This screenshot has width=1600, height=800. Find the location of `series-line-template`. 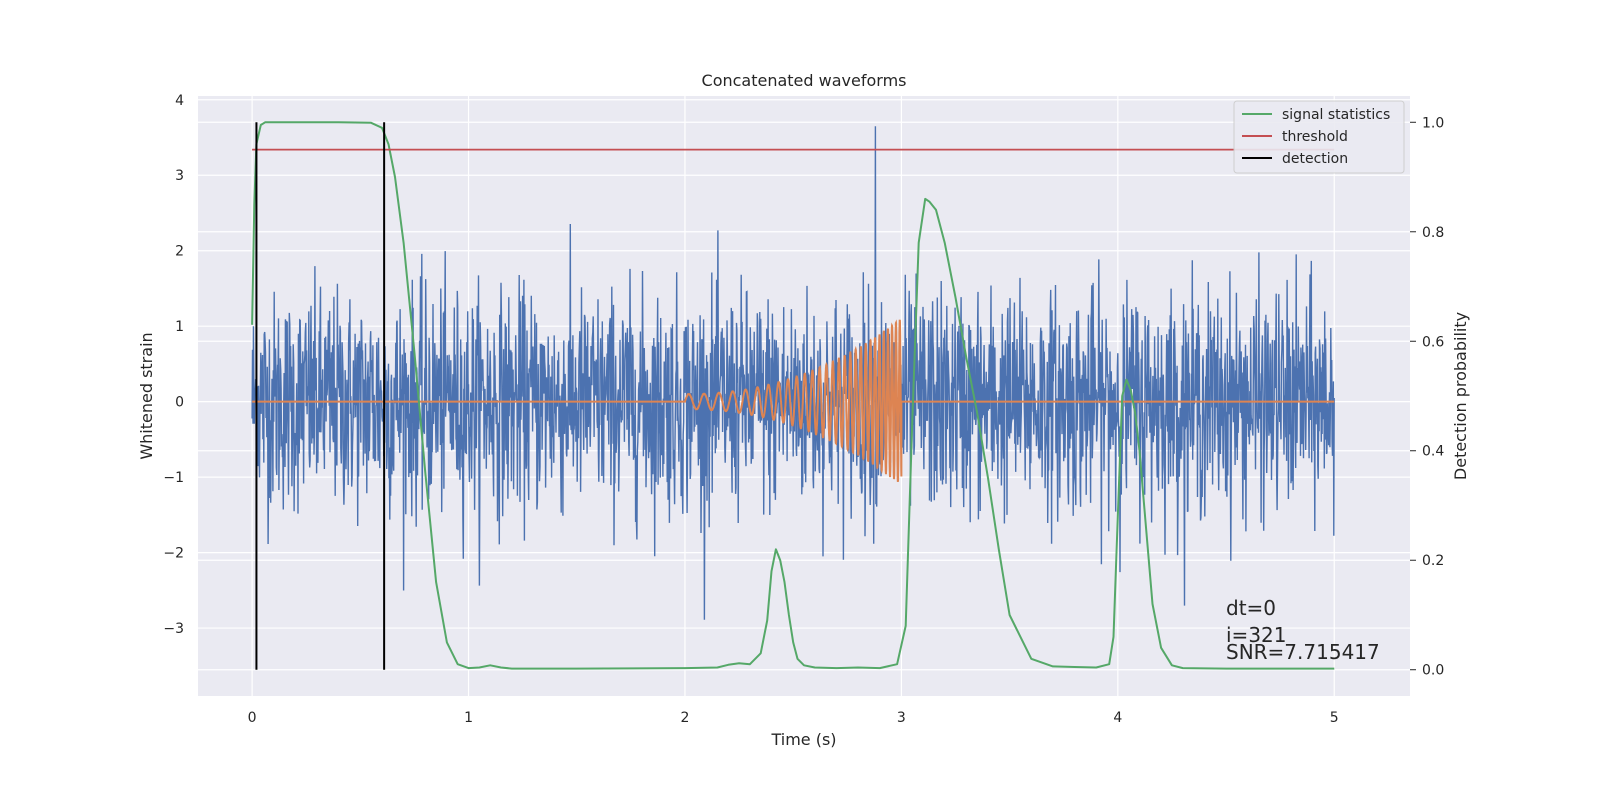

series-line-template is located at coordinates (793, 400).